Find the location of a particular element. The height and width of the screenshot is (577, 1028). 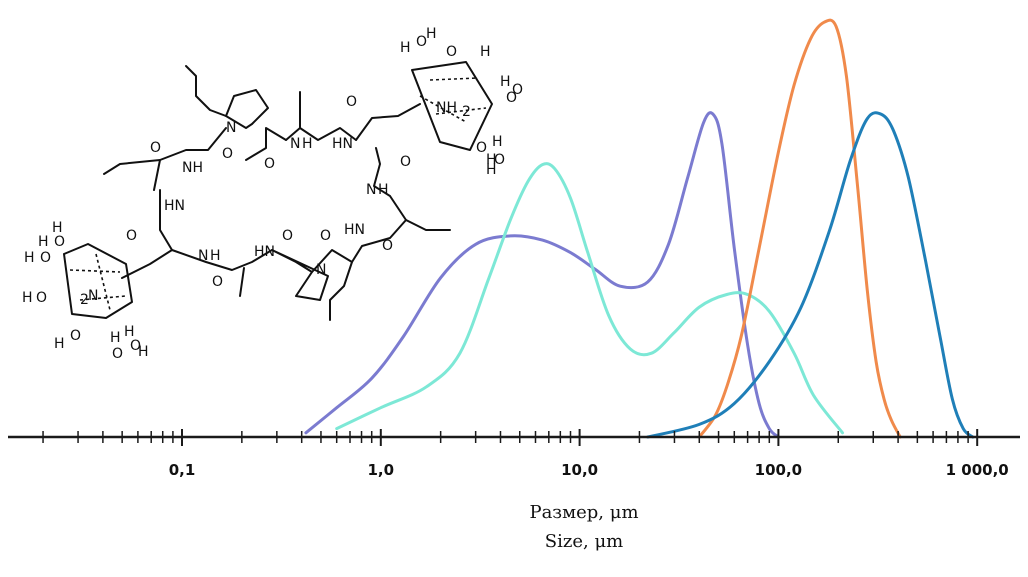

x-tick-label: 10,0 is located at coordinates (579, 470).